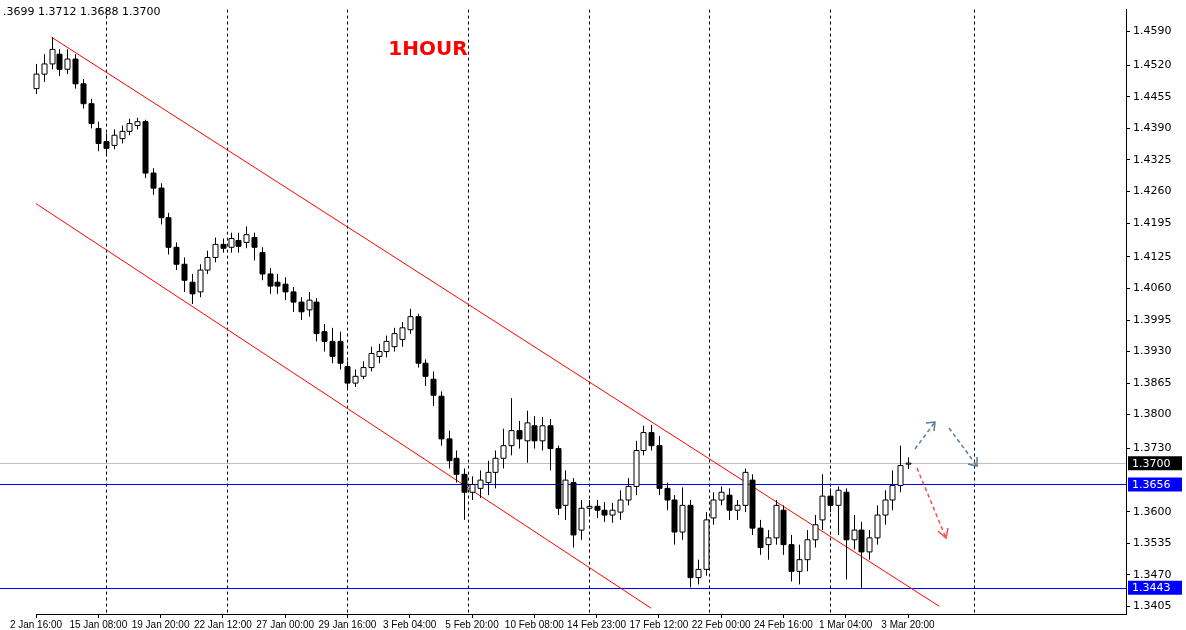 This screenshot has width=1186, height=630. I want to click on text: 1HOUR, so click(428, 48).